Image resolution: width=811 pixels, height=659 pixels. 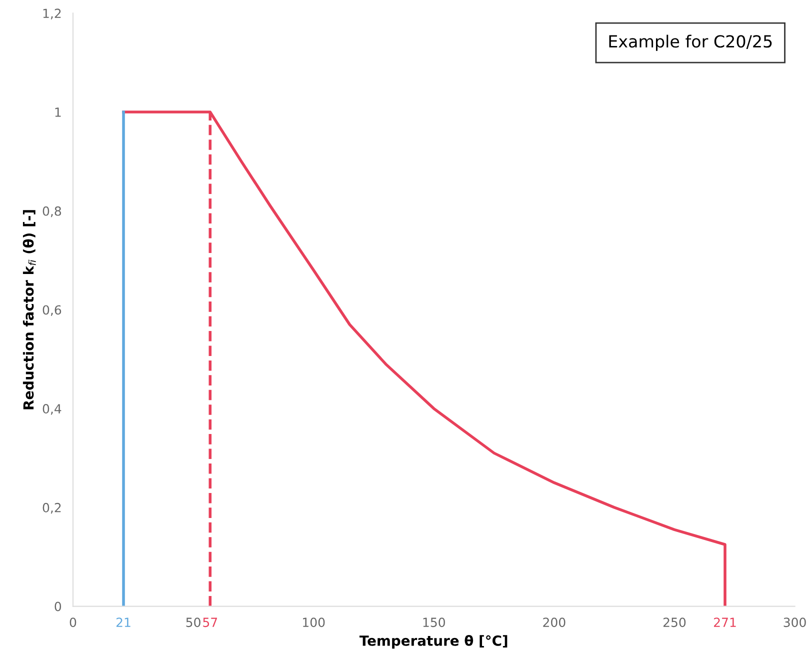 I want to click on y-tick-label: 1,2, so click(x=52, y=14).